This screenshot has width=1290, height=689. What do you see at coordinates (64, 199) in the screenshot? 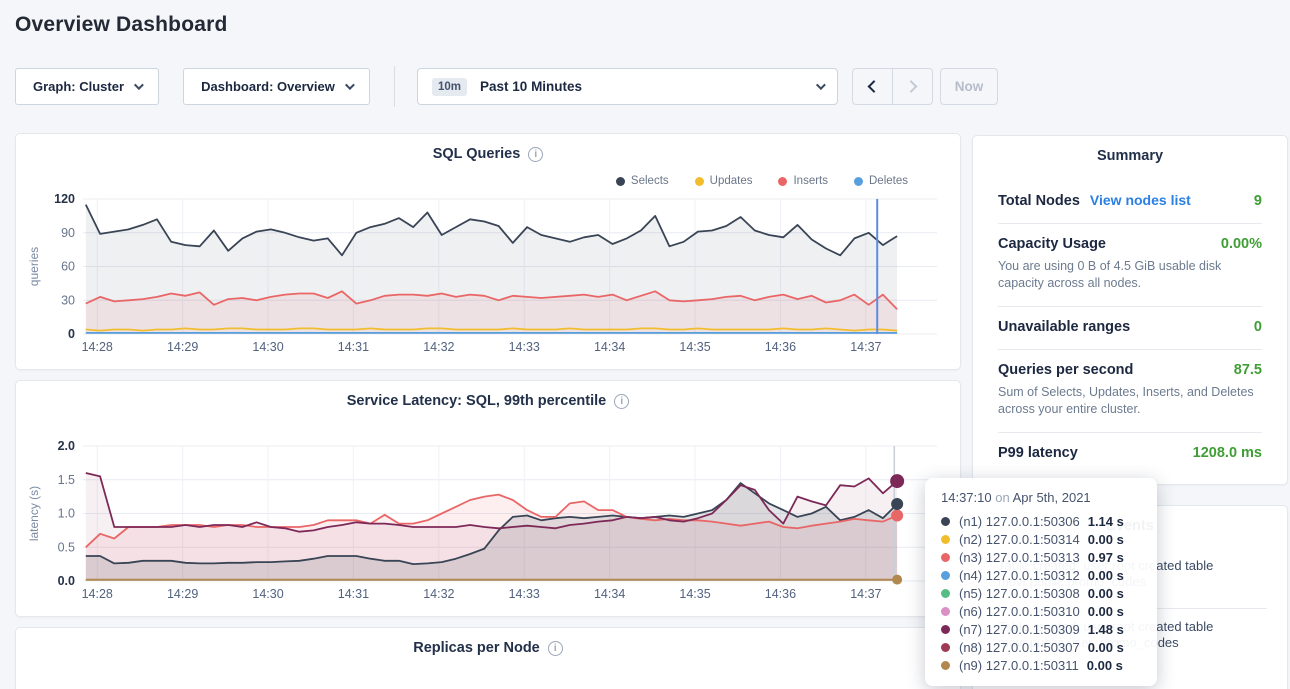
I see `y-tick-label: 120` at bounding box center [64, 199].